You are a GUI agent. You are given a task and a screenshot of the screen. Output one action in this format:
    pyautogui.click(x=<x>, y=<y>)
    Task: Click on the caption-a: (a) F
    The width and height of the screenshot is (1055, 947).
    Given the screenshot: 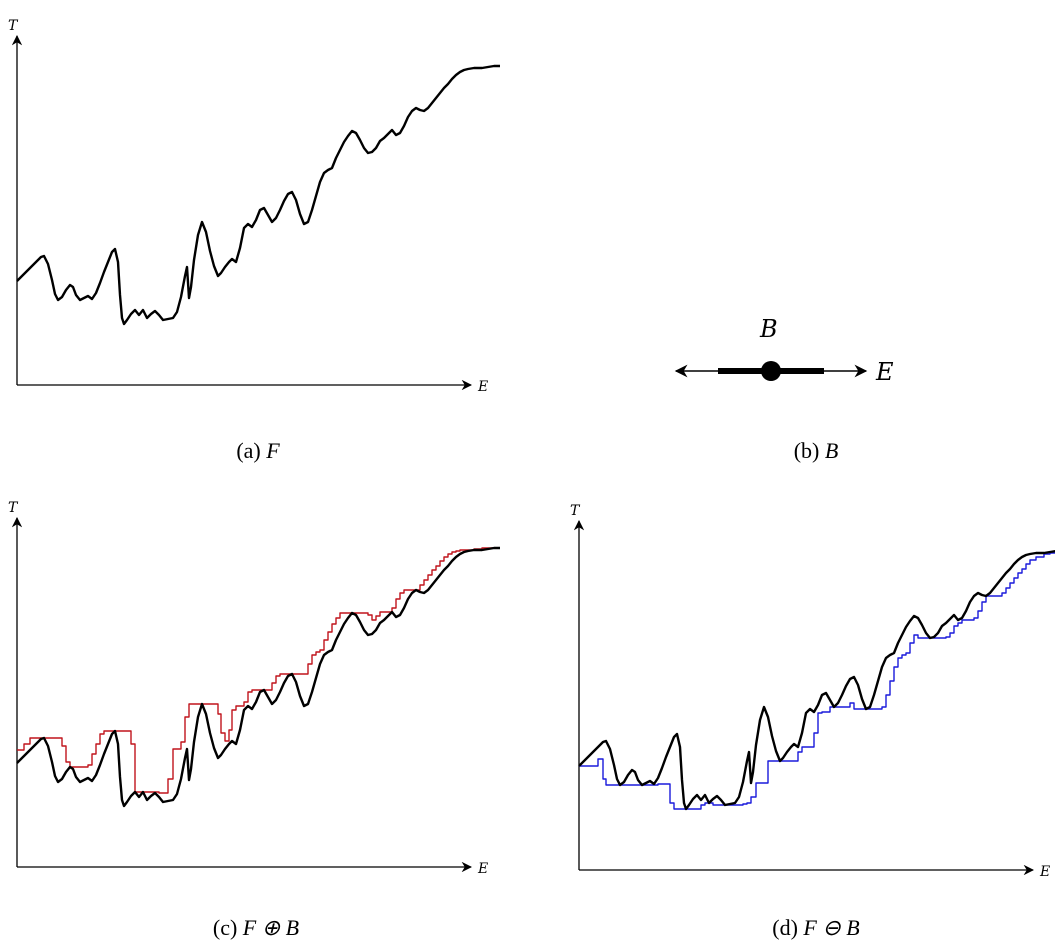 What is the action you would take?
    pyautogui.click(x=257, y=451)
    